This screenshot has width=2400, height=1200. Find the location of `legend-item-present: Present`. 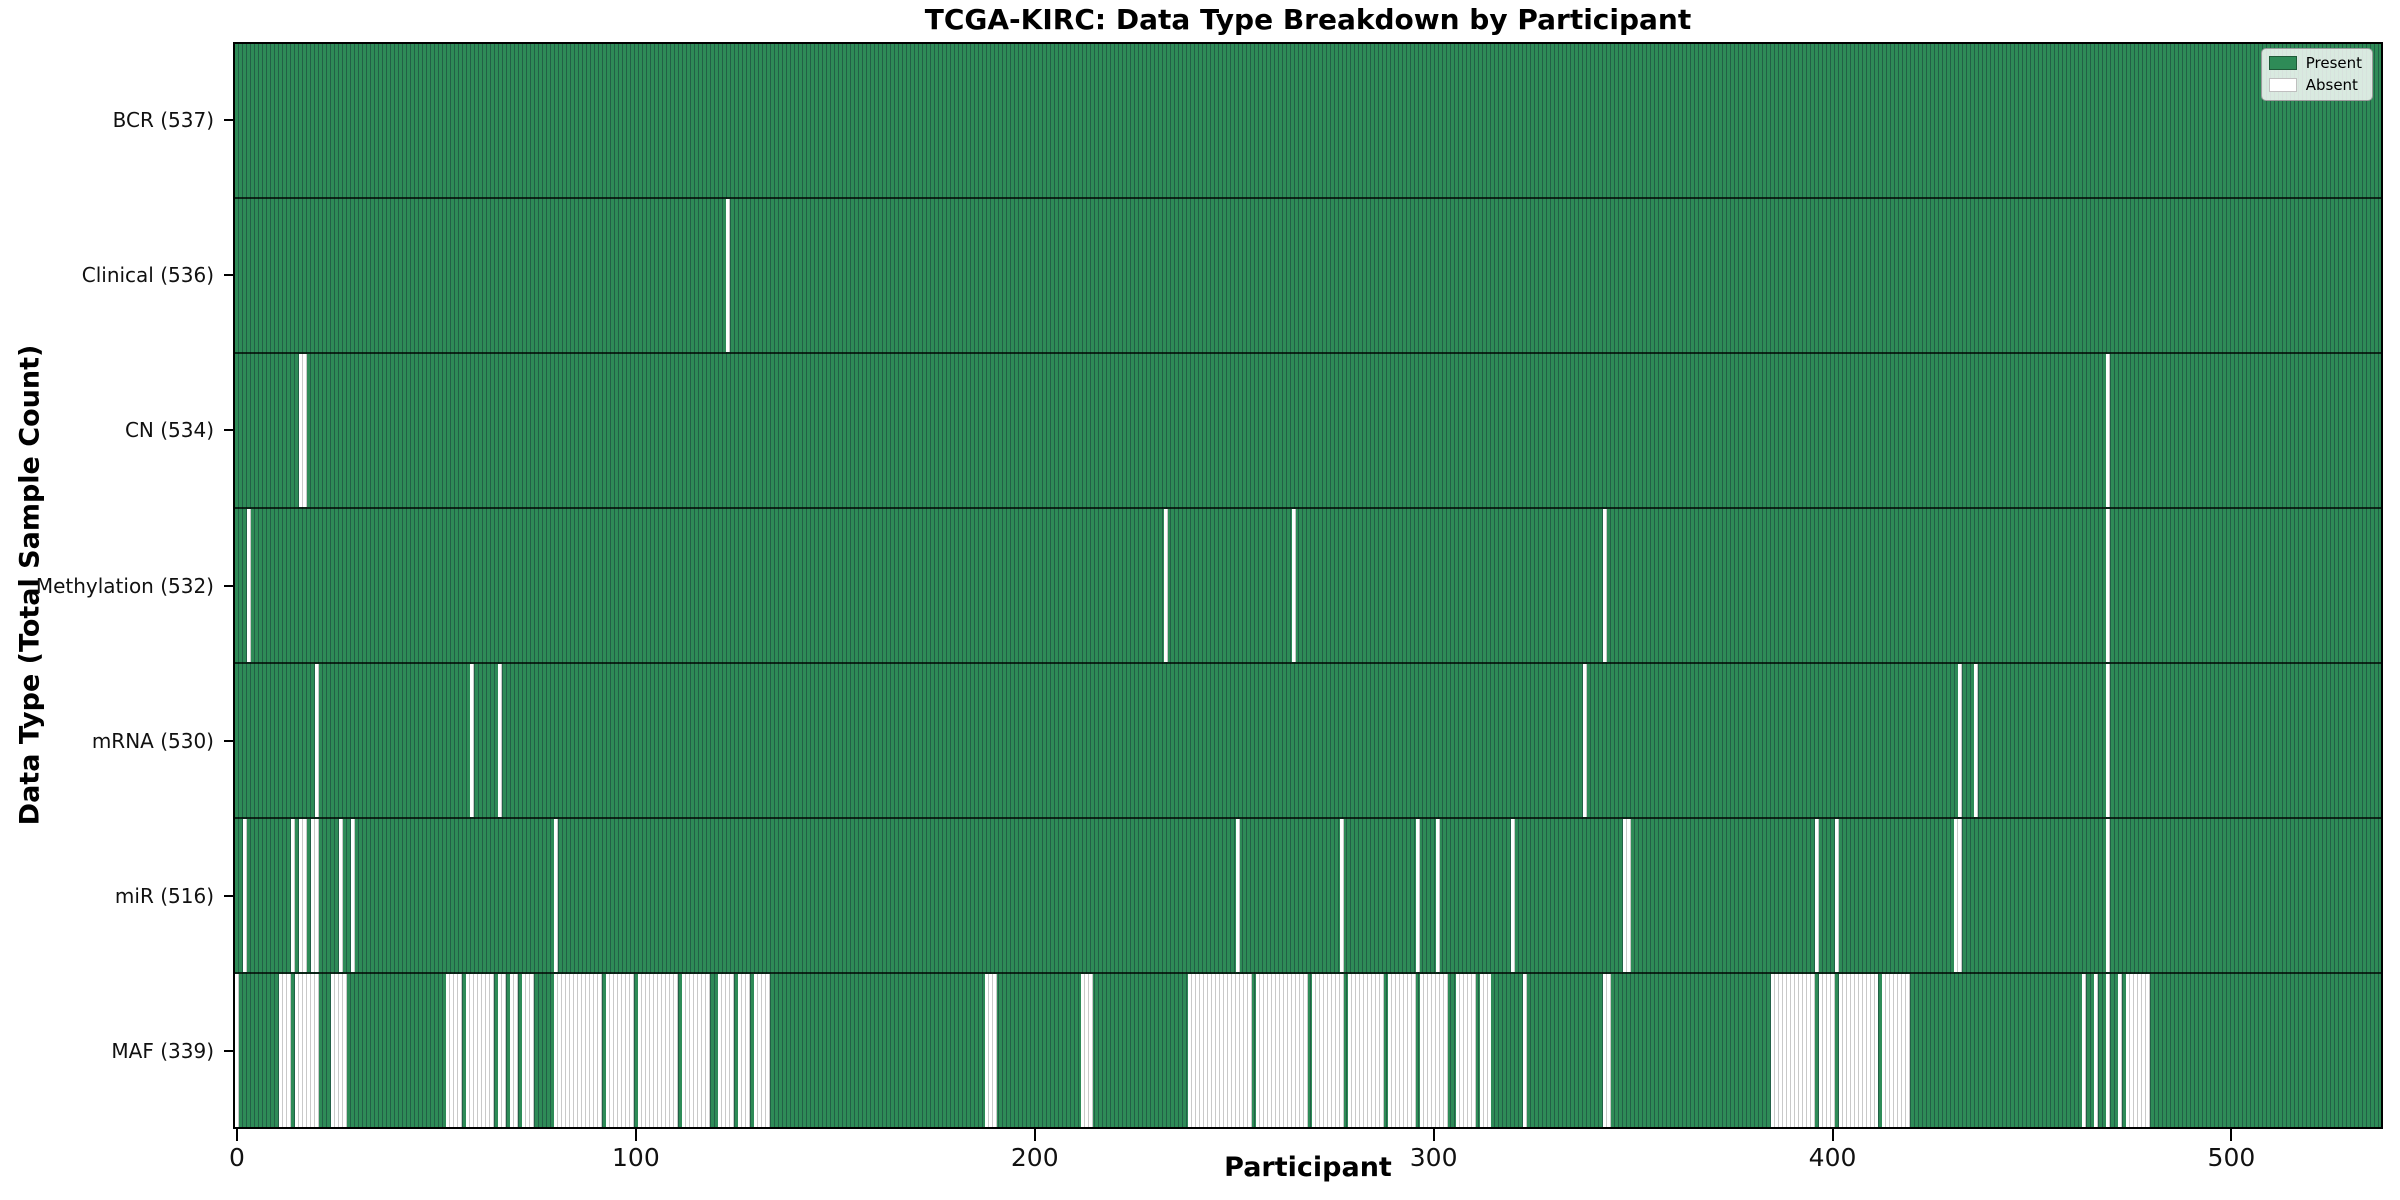

legend-item-present: Present is located at coordinates (2315, 63).